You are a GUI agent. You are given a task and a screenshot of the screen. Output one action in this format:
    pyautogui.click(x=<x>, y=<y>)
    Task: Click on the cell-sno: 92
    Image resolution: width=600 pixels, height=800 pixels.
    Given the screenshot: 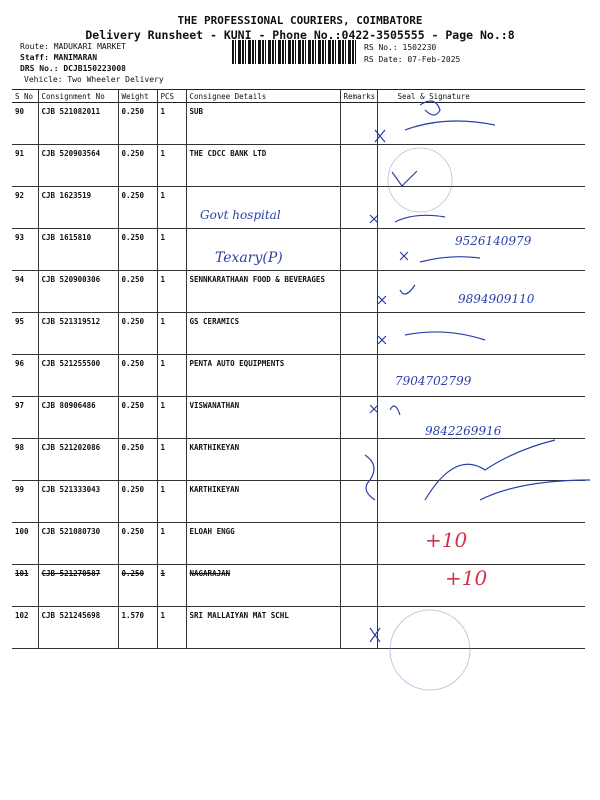 What is the action you would take?
    pyautogui.click(x=25, y=207)
    